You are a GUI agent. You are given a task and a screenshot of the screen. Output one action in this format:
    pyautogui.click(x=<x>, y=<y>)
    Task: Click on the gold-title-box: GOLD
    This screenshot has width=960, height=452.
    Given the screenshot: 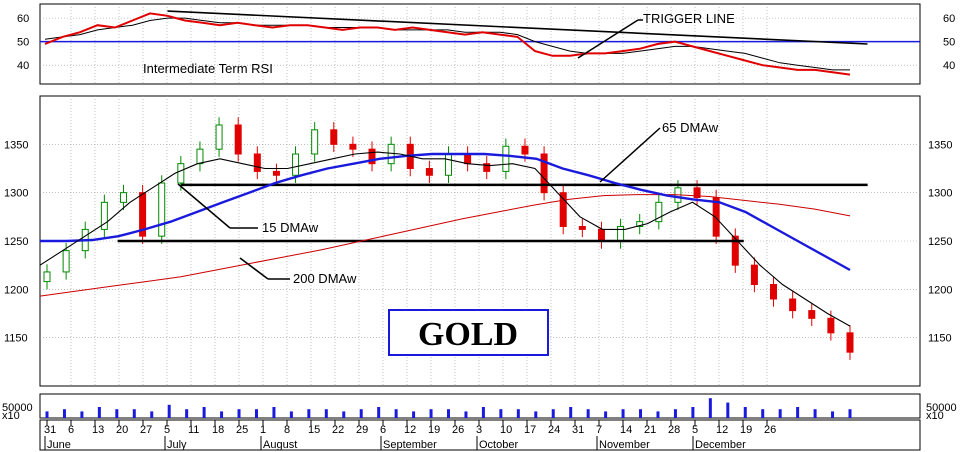 What is the action you would take?
    pyautogui.click(x=468, y=332)
    